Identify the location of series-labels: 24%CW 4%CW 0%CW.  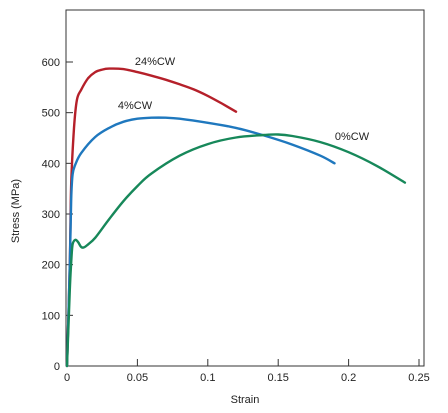
(244, 99).